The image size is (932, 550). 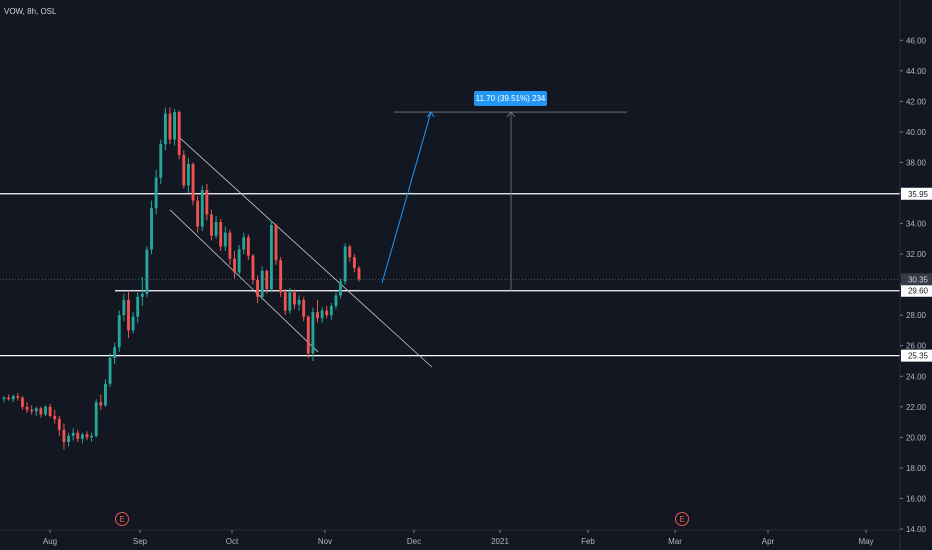 What do you see at coordinates (916, 468) in the screenshot?
I see `price-tick-label: 18.00` at bounding box center [916, 468].